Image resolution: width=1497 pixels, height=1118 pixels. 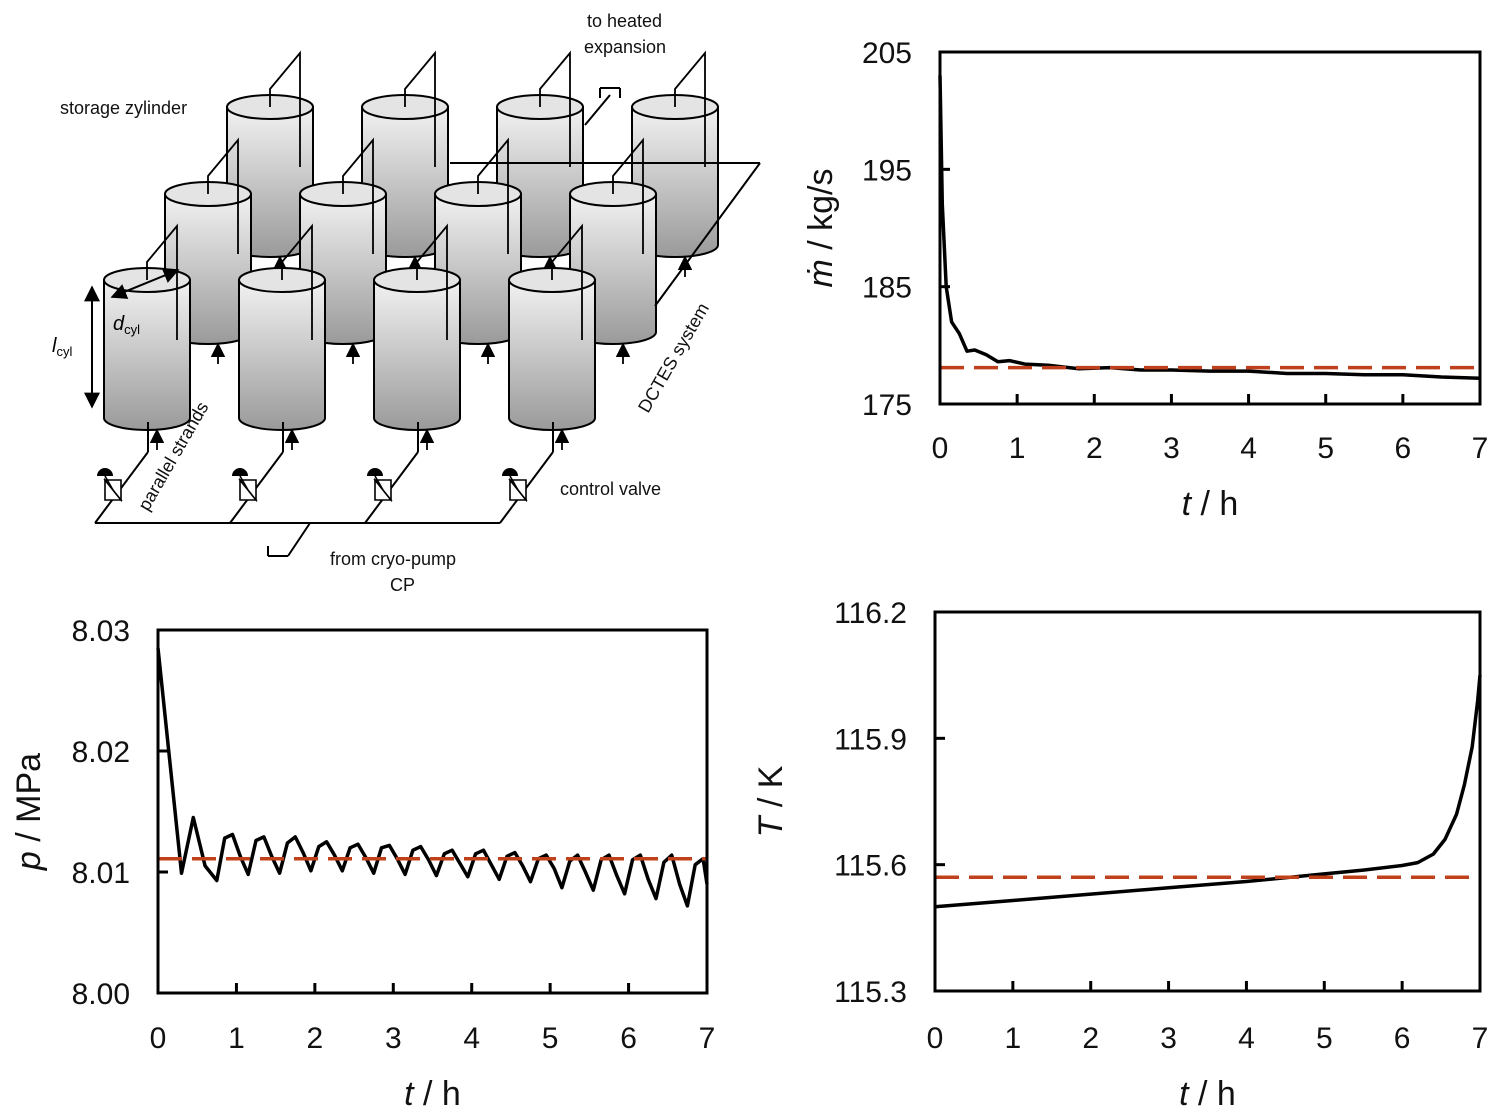 I want to click on y-tick-label: 115.3, so click(x=870, y=992).